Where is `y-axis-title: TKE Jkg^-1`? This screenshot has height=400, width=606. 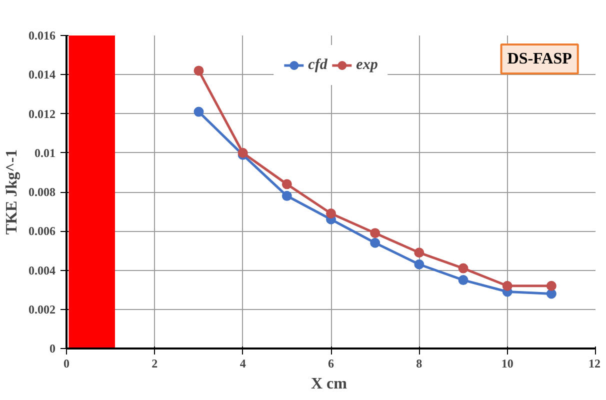 y-axis-title: TKE Jkg^-1 is located at coordinates (12, 192).